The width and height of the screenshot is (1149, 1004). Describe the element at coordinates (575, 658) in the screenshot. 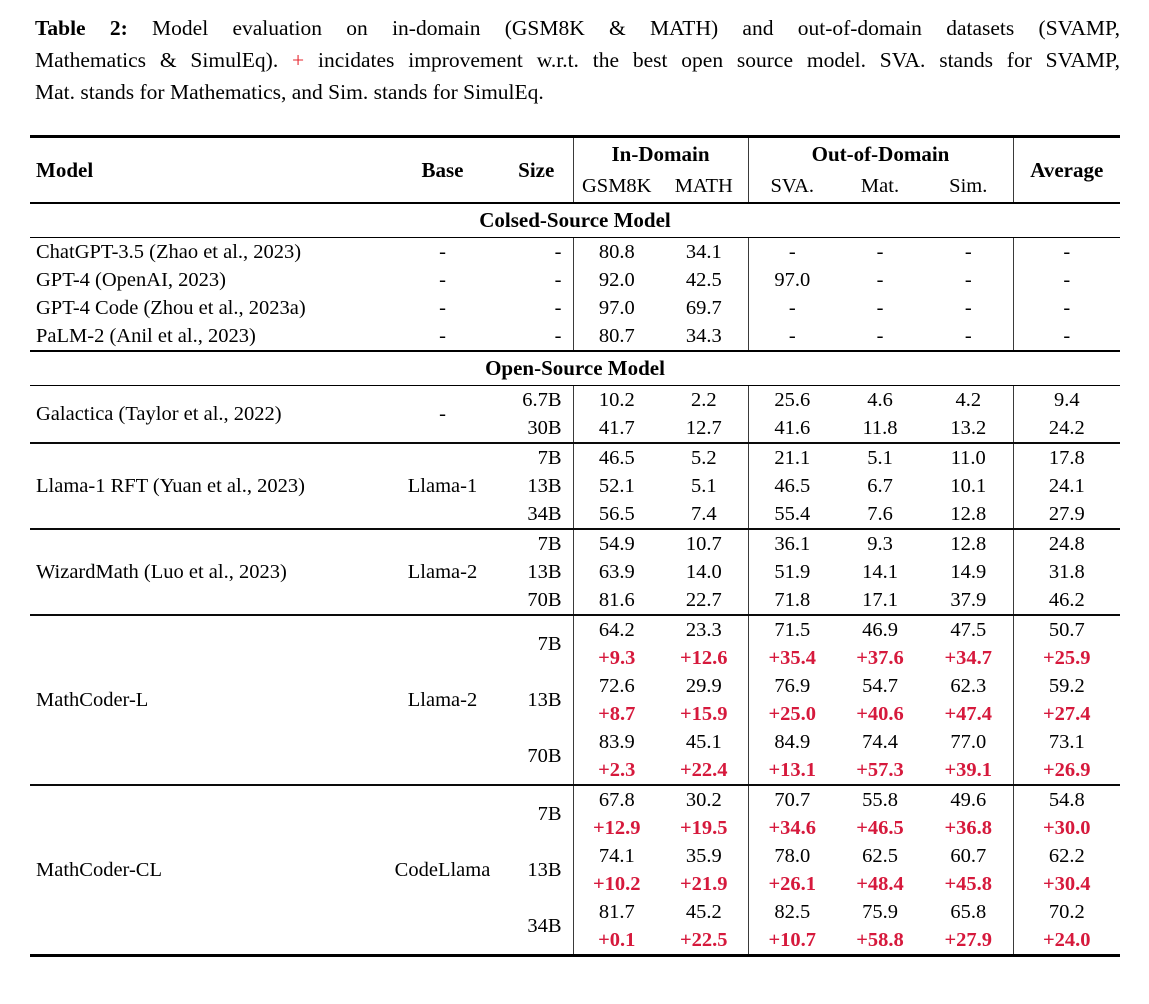

I see `delta-row: +9.3 +12.6 +35.4 +37.6 +34.7 +25.9` at that location.